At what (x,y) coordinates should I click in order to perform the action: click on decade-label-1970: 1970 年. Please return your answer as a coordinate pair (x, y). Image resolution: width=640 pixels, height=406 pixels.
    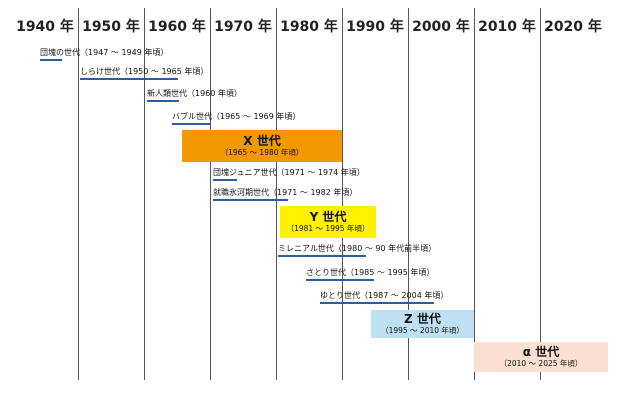
    Looking at the image, I should click on (243, 27).